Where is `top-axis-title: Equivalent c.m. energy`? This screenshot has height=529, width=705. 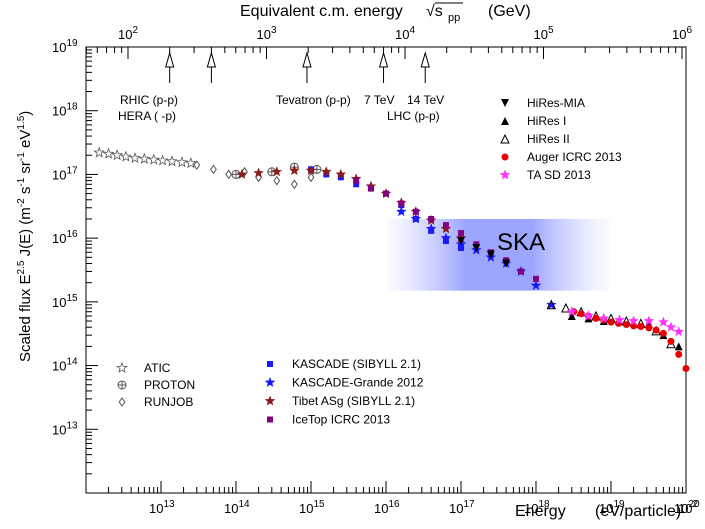
top-axis-title: Equivalent c.m. energy is located at coordinates (321, 11).